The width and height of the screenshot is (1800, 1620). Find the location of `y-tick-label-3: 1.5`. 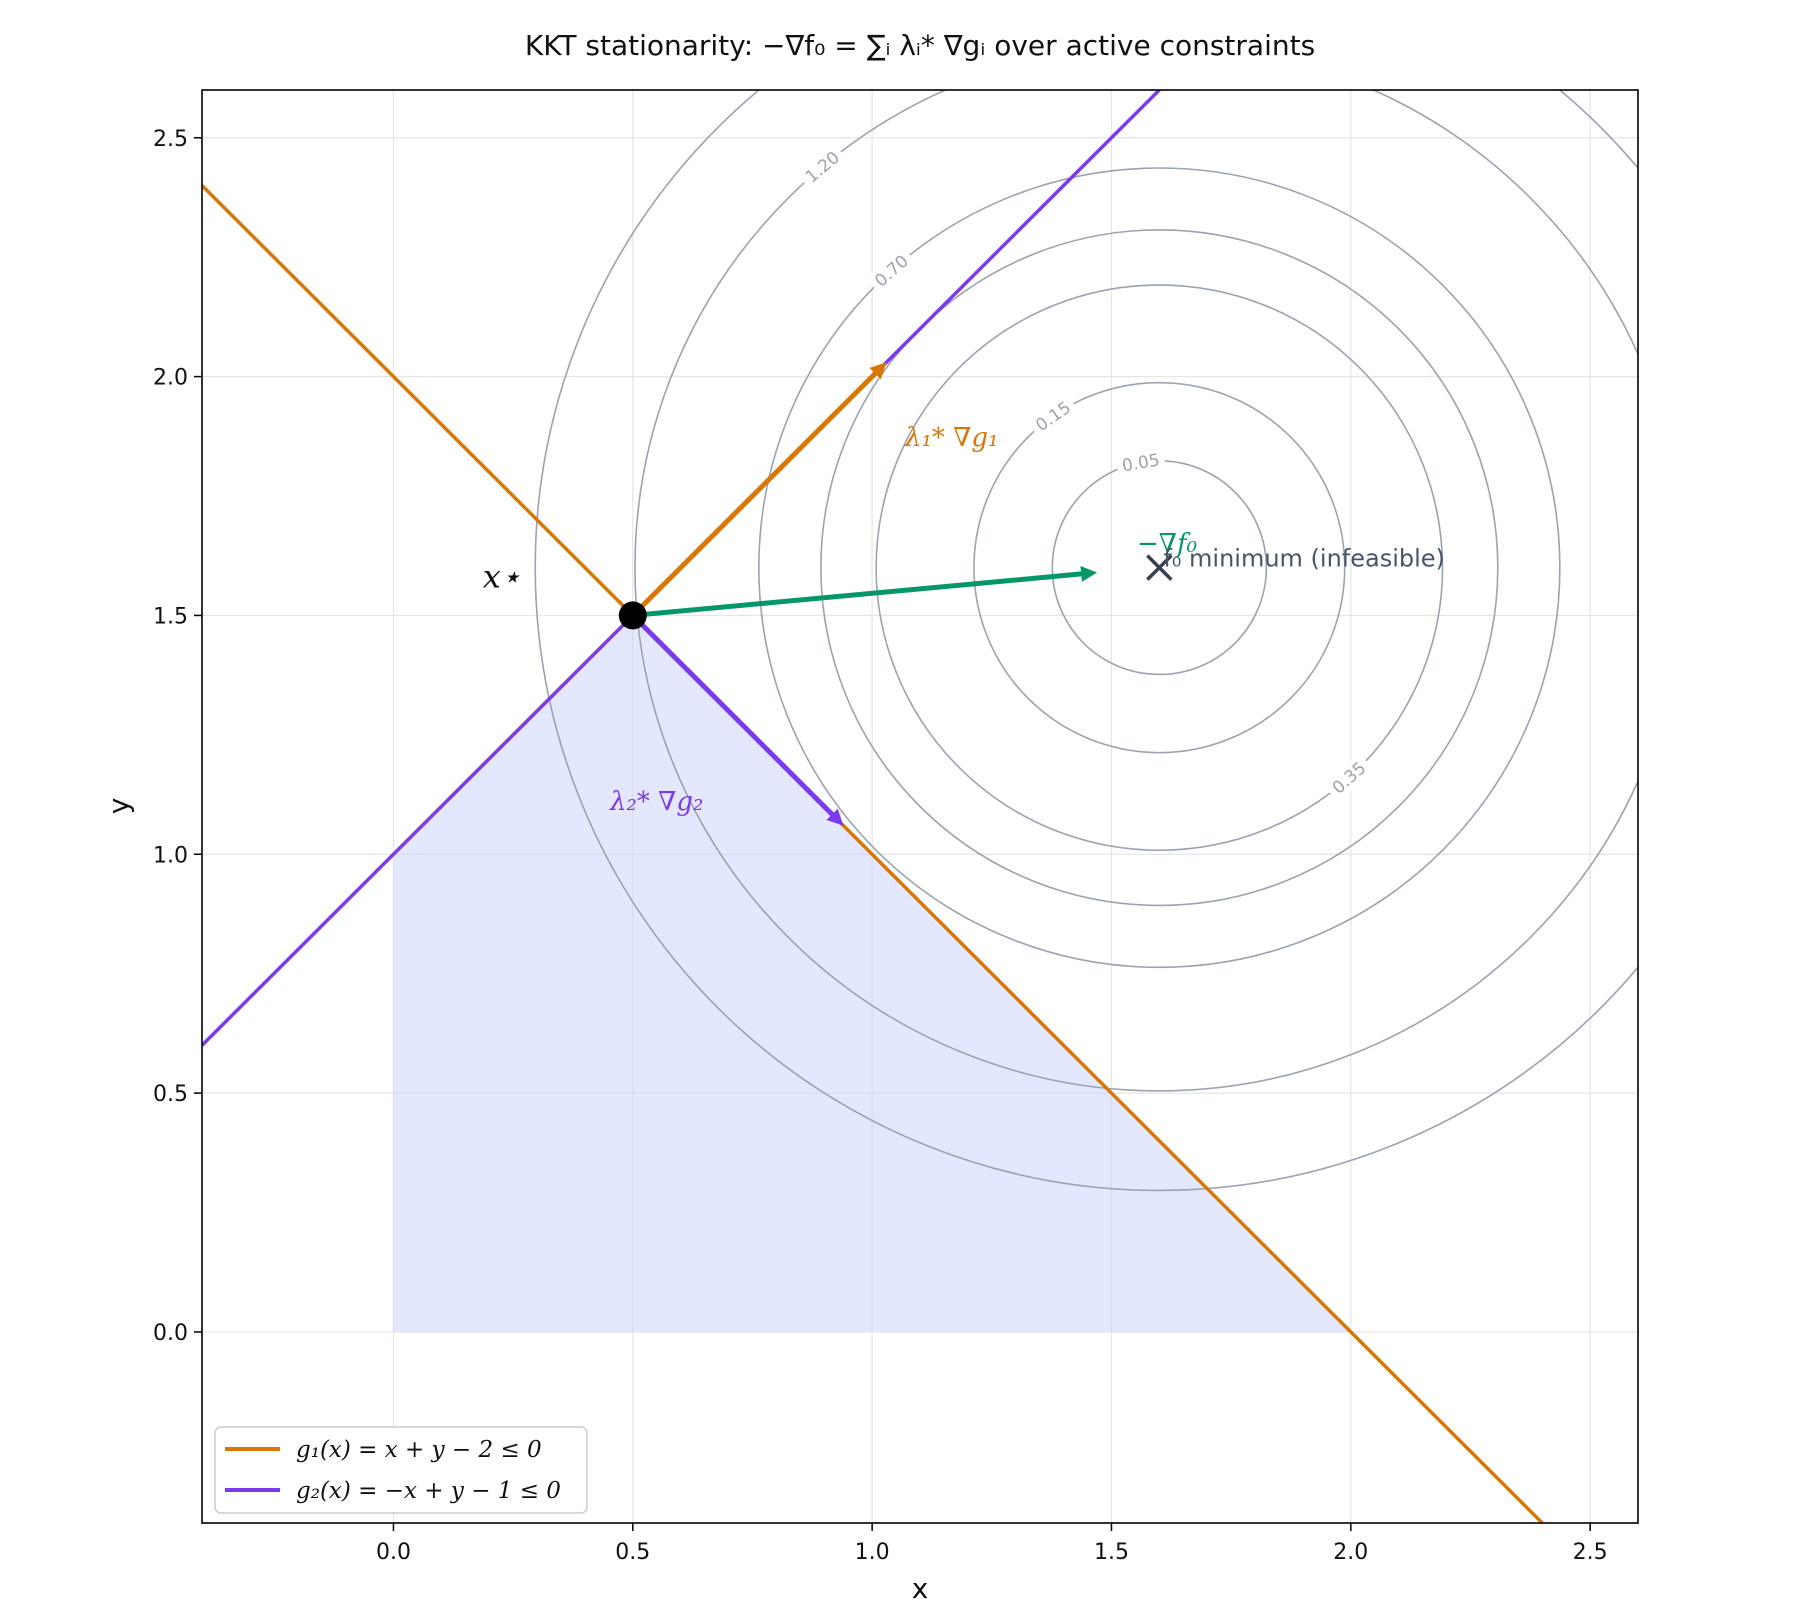

y-tick-label-3: 1.5 is located at coordinates (170, 616).